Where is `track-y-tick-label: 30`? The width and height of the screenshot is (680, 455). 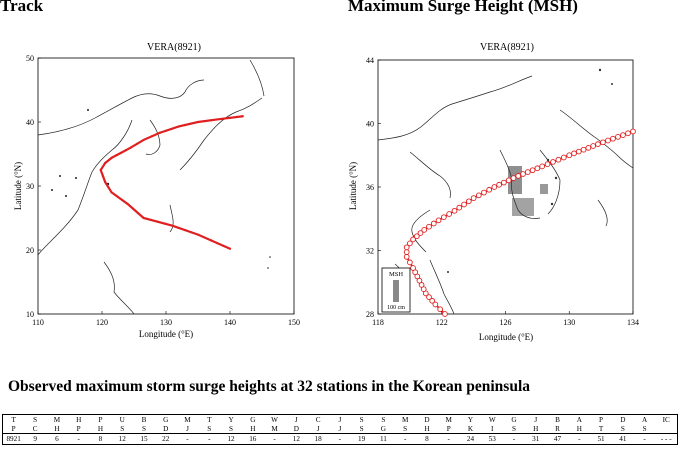
track-y-tick-label: 30 is located at coordinates (30, 186).